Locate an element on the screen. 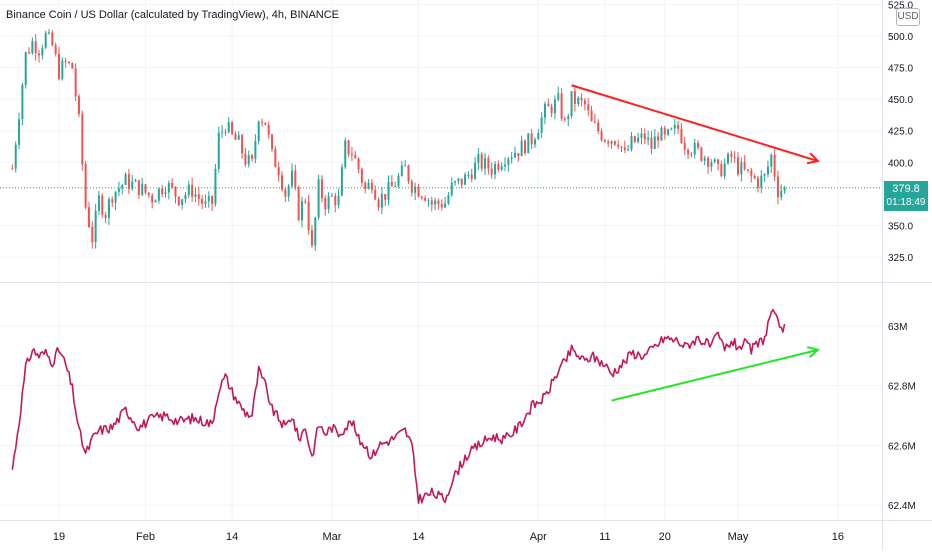 The image size is (932, 555). price-tick-label: 450.0 is located at coordinates (900, 100).